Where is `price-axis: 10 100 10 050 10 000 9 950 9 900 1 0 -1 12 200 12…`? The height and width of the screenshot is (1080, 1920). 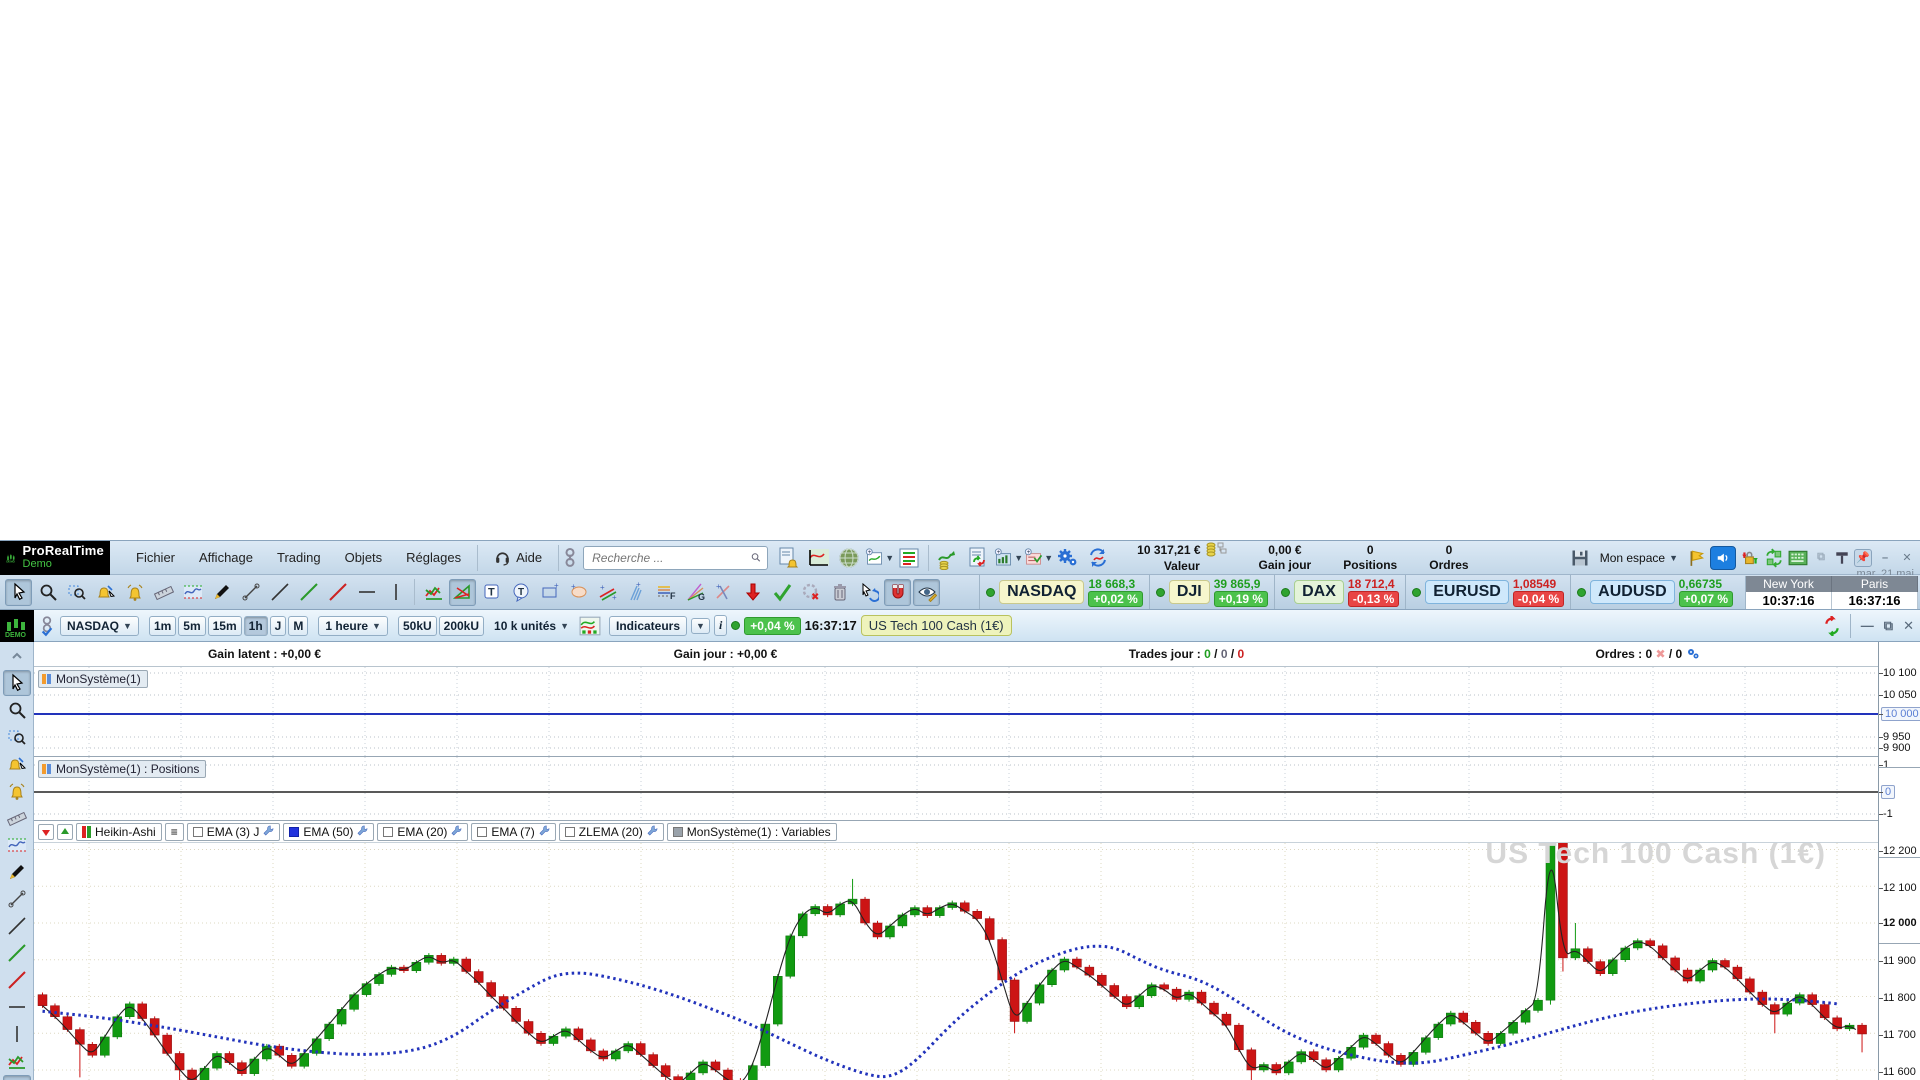 price-axis: 10 100 10 050 10 000 9 950 9 900 1 0 -1 12 200 12… is located at coordinates (1899, 861).